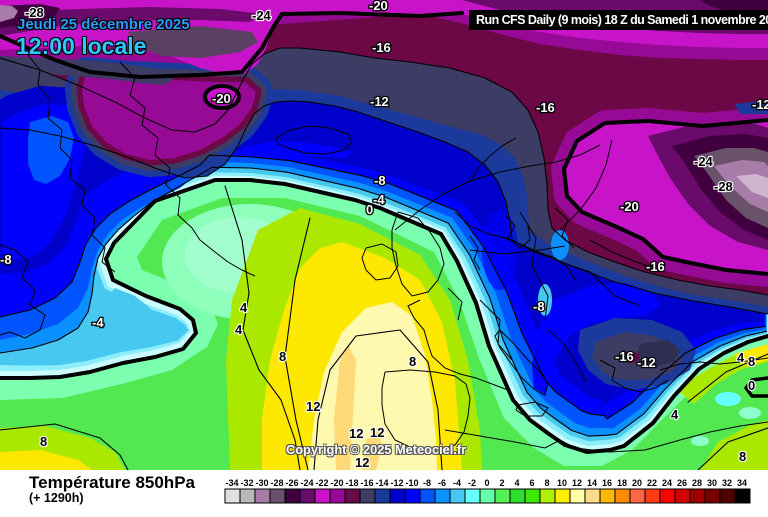 This screenshot has width=768, height=517. I want to click on svg-text: 22, so click(652, 483).